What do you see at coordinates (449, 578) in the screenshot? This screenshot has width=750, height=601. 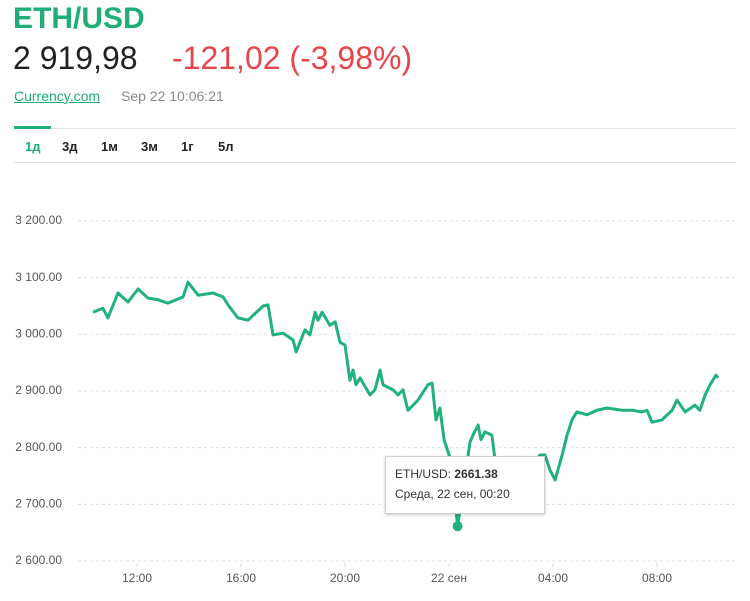 I see `x-tick-label: 22 сен` at bounding box center [449, 578].